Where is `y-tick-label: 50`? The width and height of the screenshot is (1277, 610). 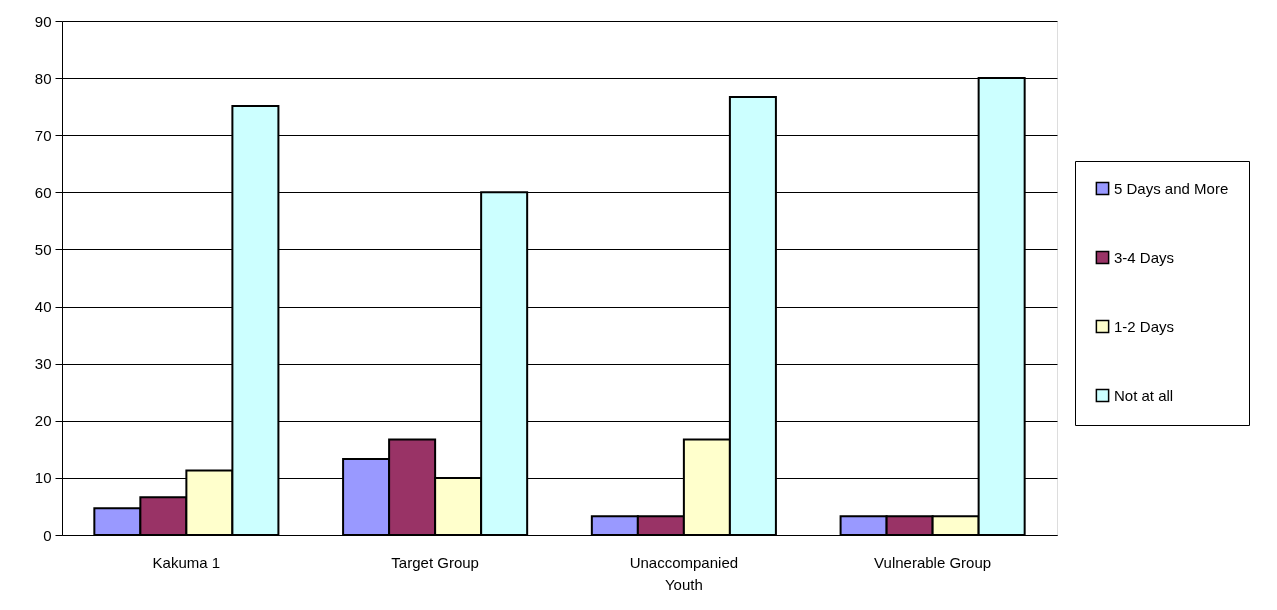 y-tick-label: 50 is located at coordinates (43, 249).